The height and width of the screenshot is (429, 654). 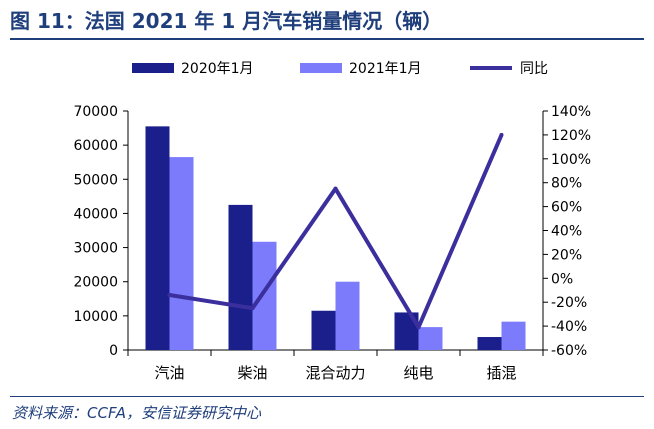 What do you see at coordinates (385, 69) in the screenshot?
I see `legend-label-2021: 2021年1月` at bounding box center [385, 69].